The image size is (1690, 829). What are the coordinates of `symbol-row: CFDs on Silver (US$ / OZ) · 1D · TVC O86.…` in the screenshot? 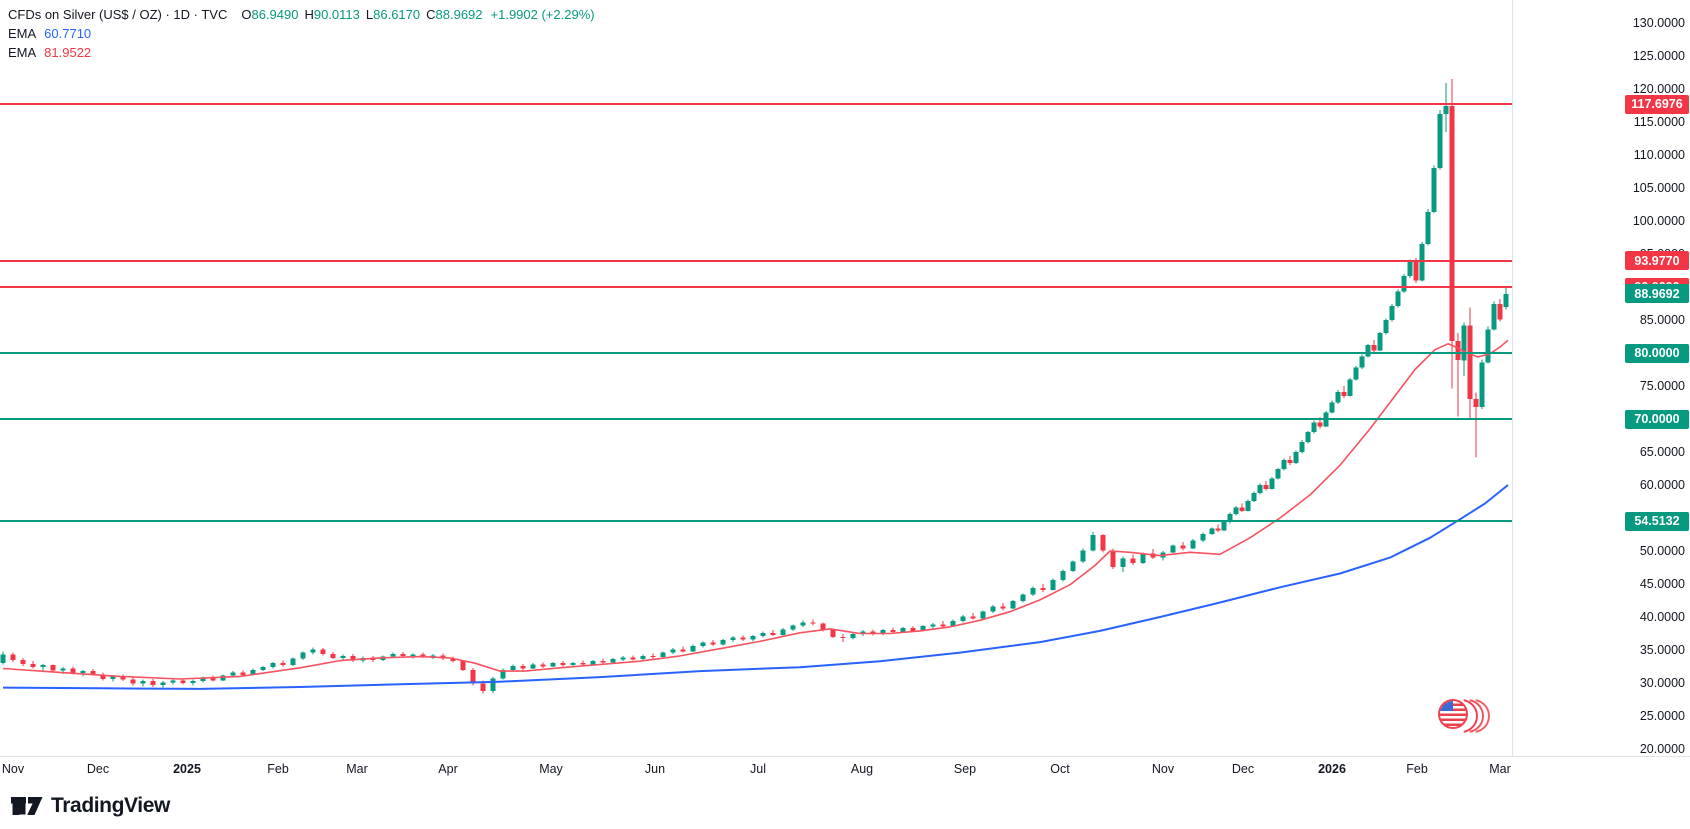 It's located at (301, 14).